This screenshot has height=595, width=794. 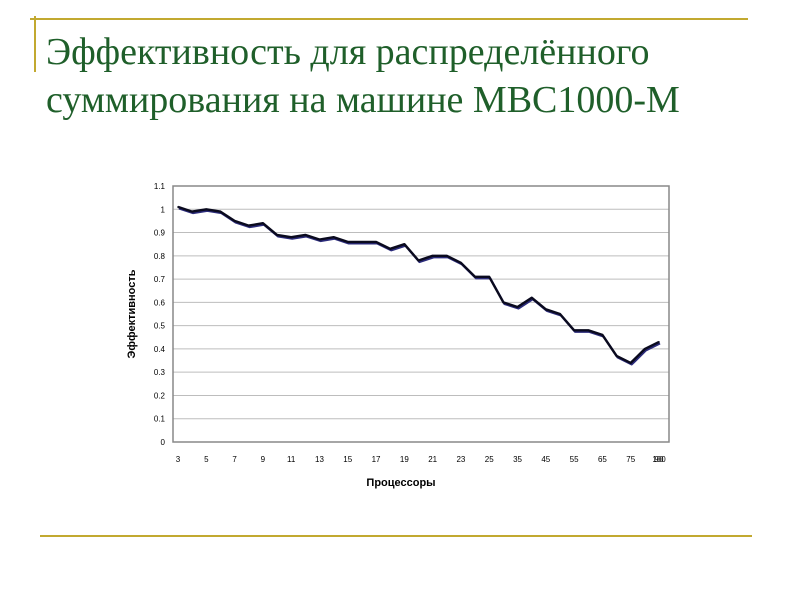 I want to click on y-axis-title: Эффективность, so click(x=132, y=313).